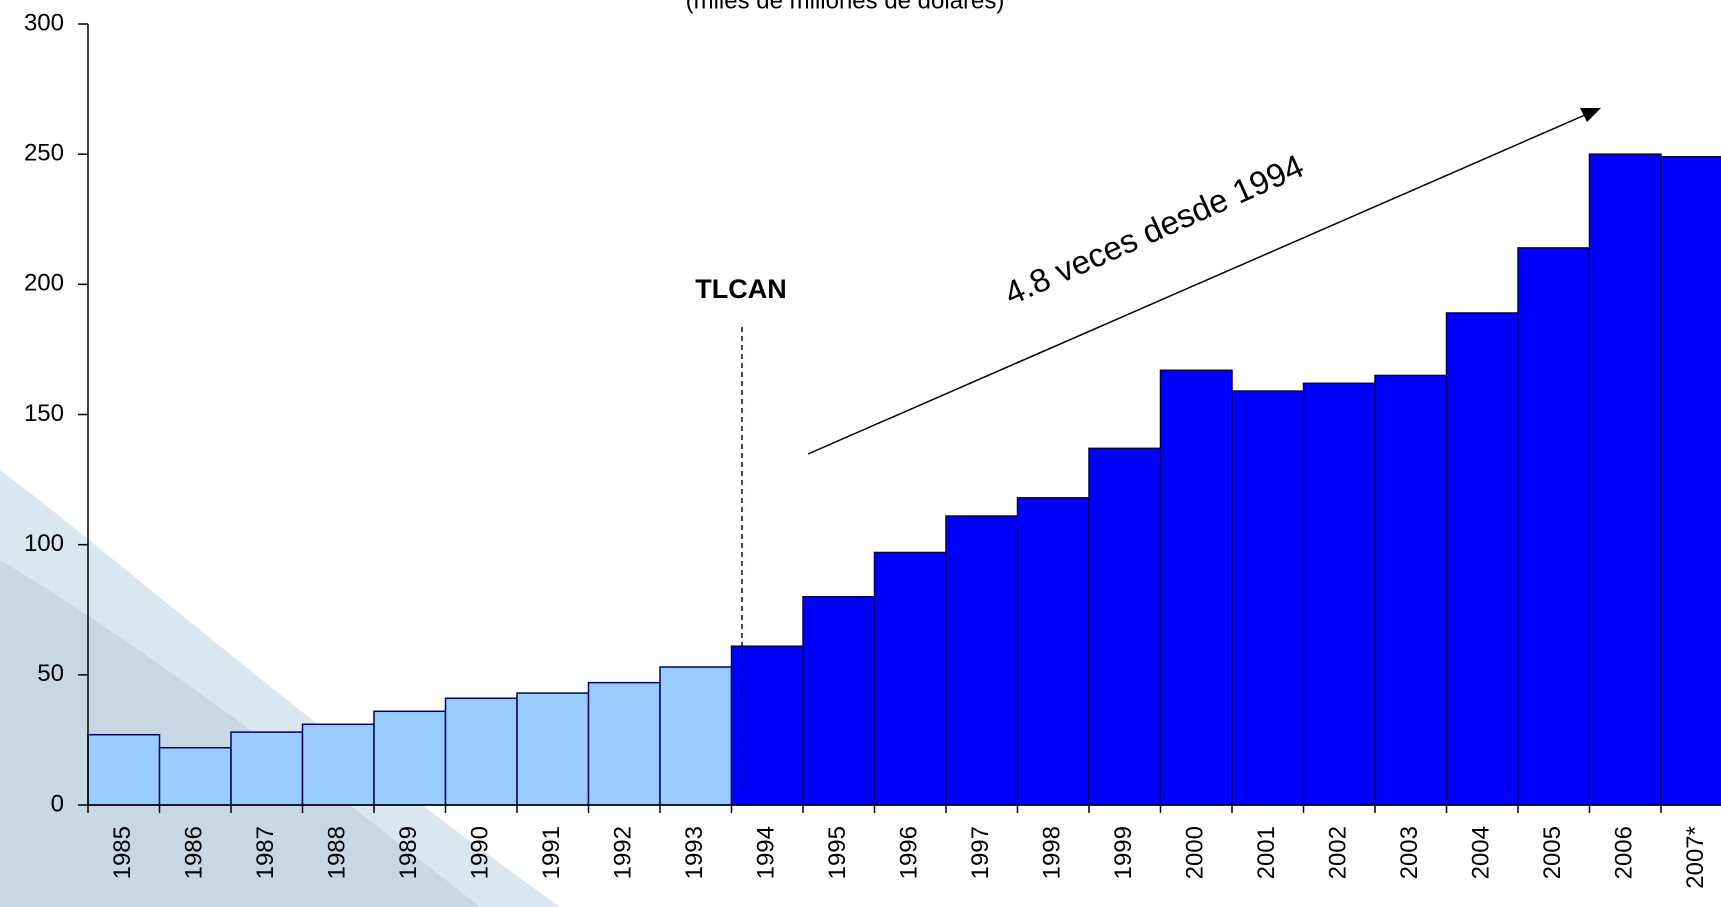 This screenshot has height=907, width=1721. What do you see at coordinates (44, 543) in the screenshot?
I see `y-tick-label: 100` at bounding box center [44, 543].